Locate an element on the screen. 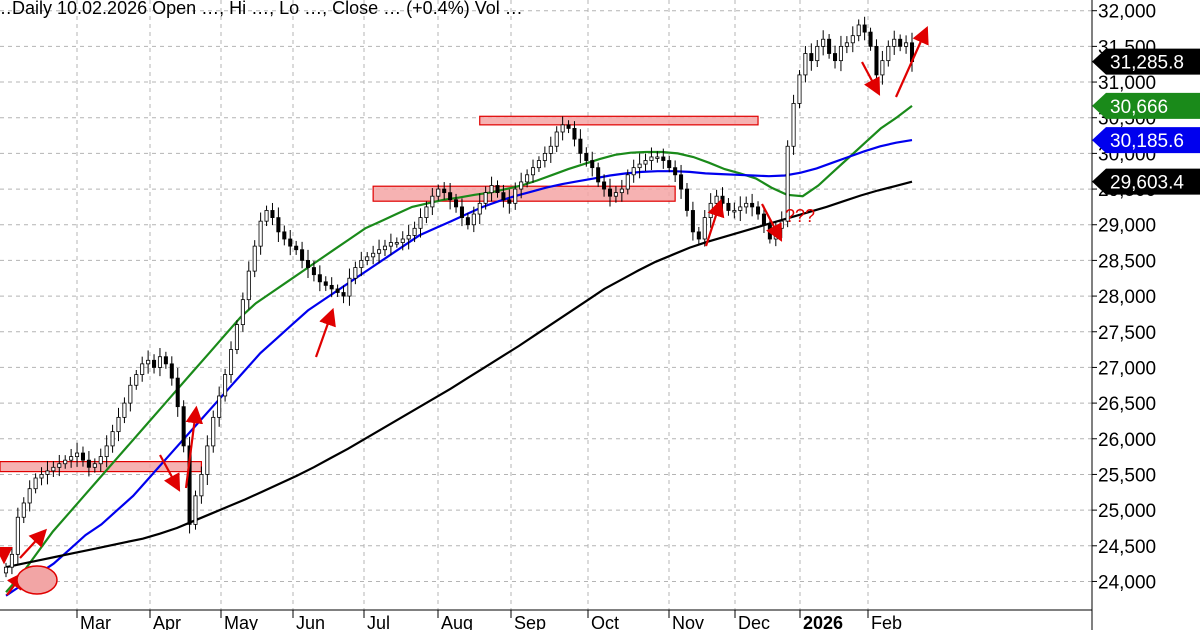 The image size is (1200, 630). x-tick-label: Apr is located at coordinates (167, 621).